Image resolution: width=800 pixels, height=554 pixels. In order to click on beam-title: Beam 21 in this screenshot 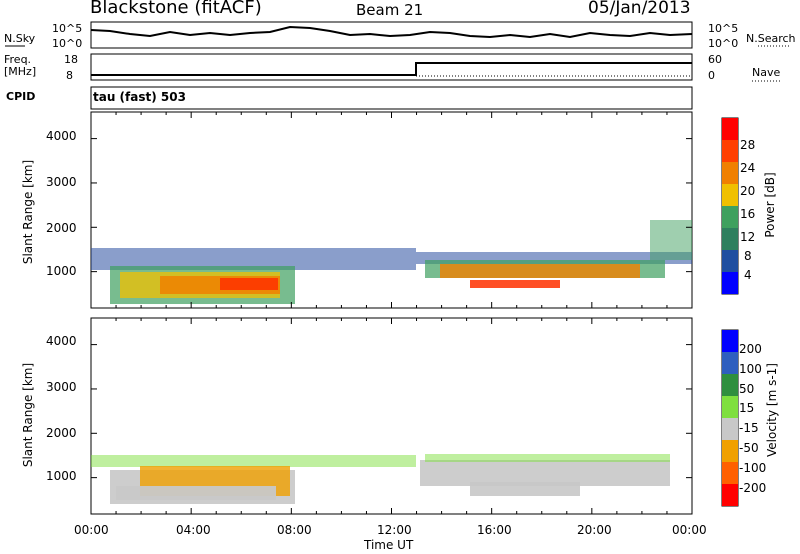, I will do `click(390, 10)`.